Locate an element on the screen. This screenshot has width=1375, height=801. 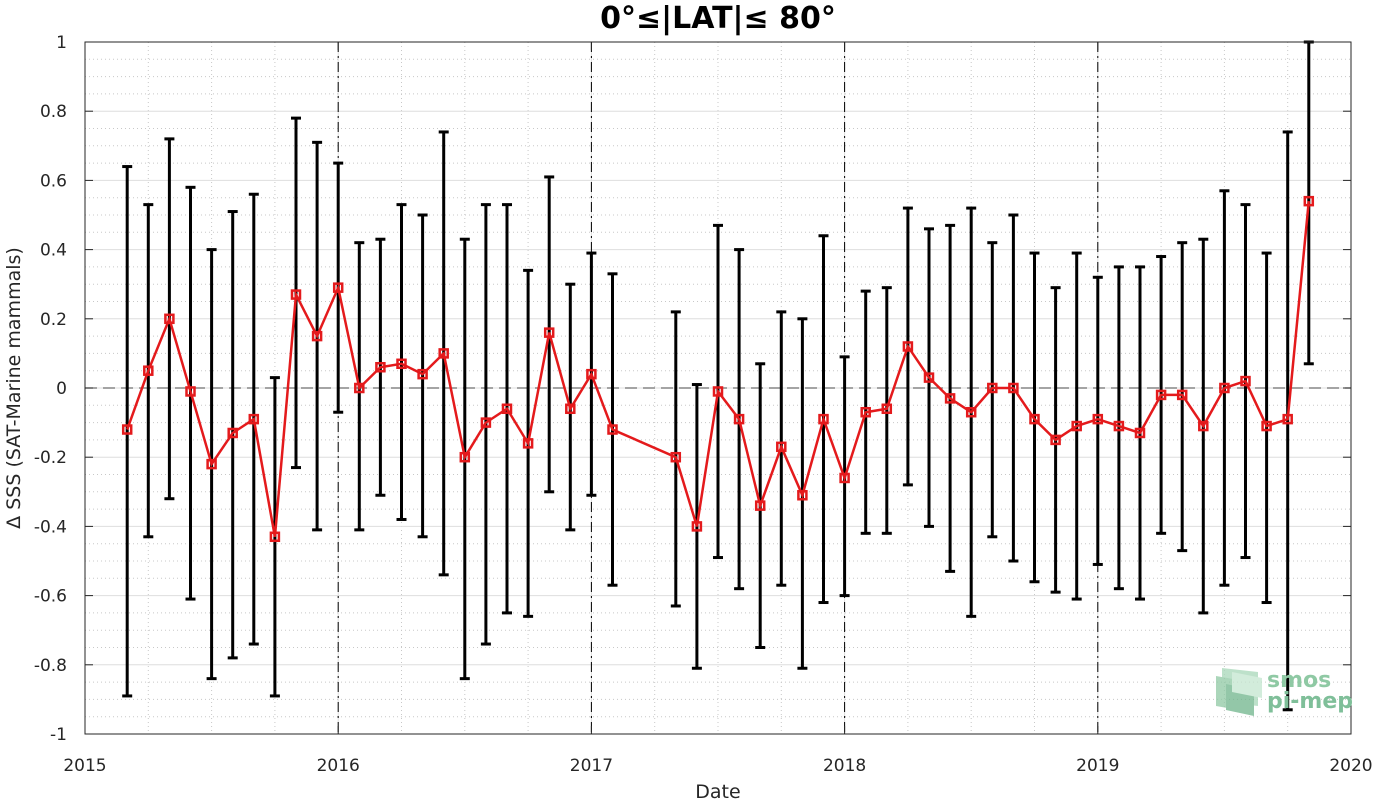
y-tick-label: -0.4 is located at coordinates (50, 527).